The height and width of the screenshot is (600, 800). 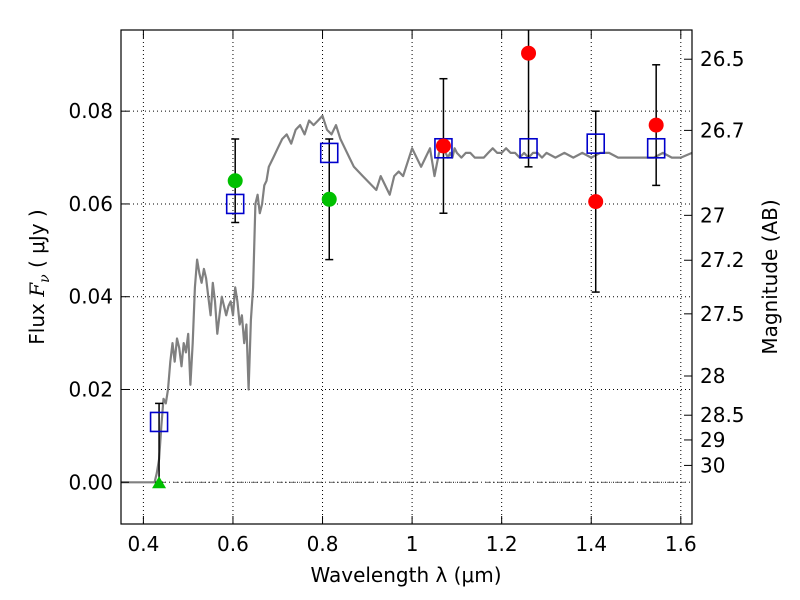 What do you see at coordinates (722, 314) in the screenshot?
I see `y2-tick-label: 27.5` at bounding box center [722, 314].